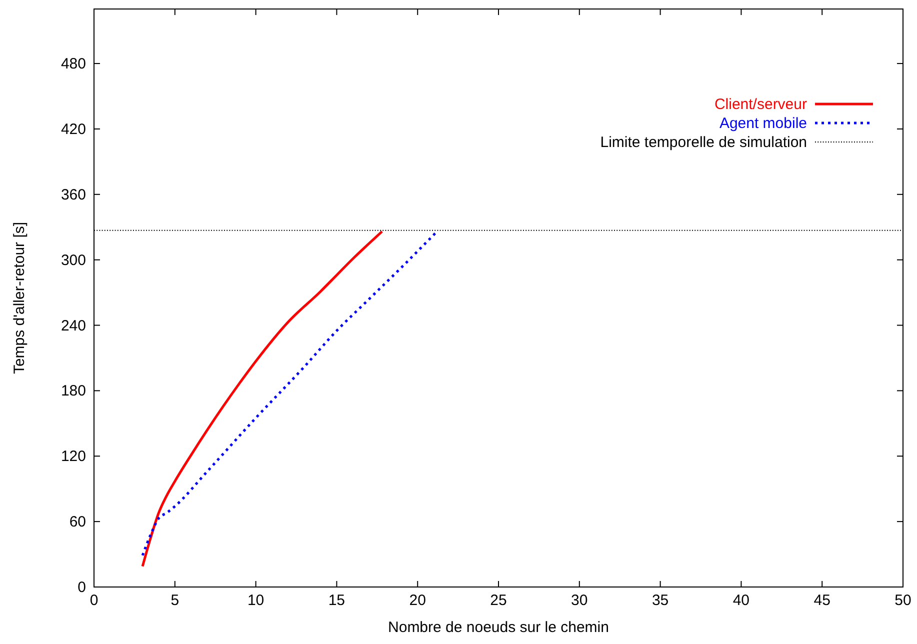 The width and height of the screenshot is (917, 644). What do you see at coordinates (73, 129) in the screenshot?
I see `y-tick-label: 420` at bounding box center [73, 129].